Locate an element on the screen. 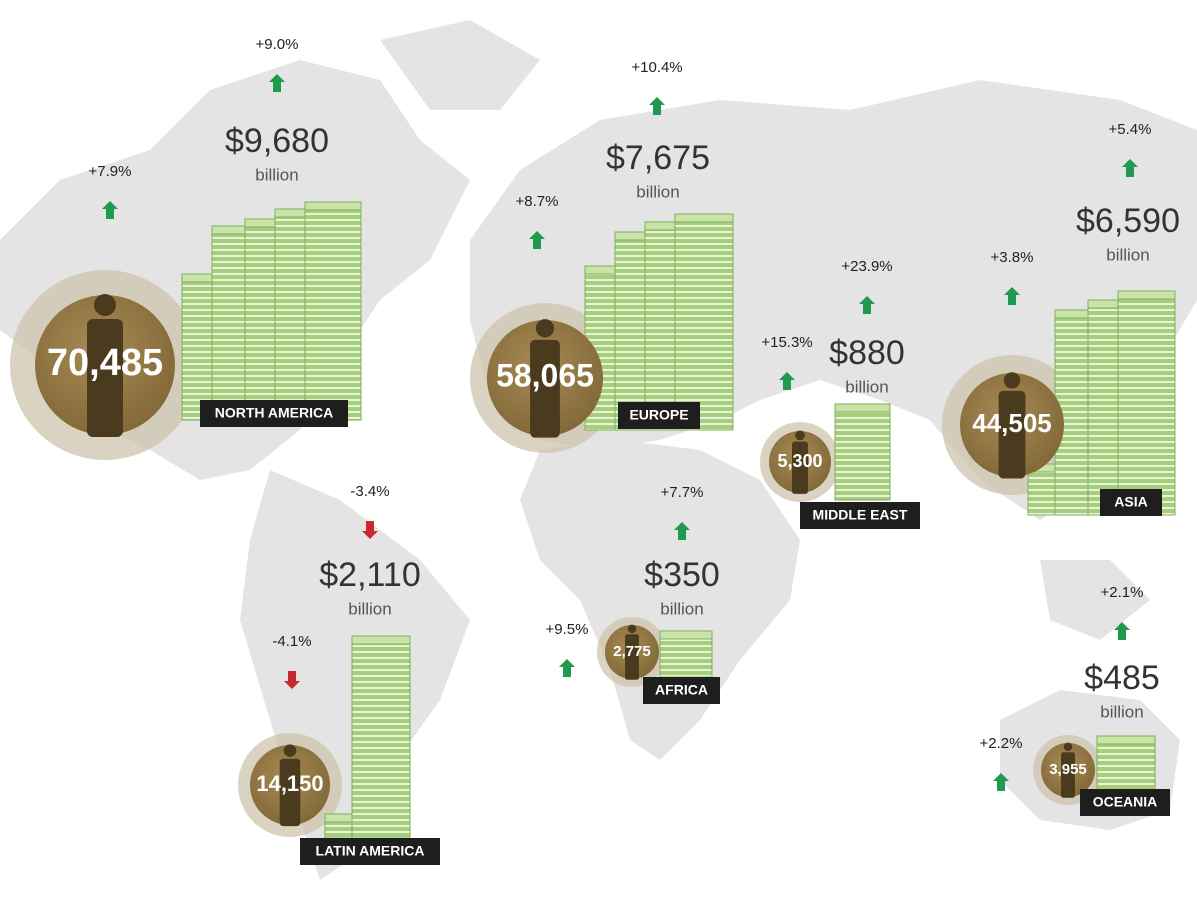 The height and width of the screenshot is (900, 1197). region-name: MIDDLE EAST is located at coordinates (860, 515).